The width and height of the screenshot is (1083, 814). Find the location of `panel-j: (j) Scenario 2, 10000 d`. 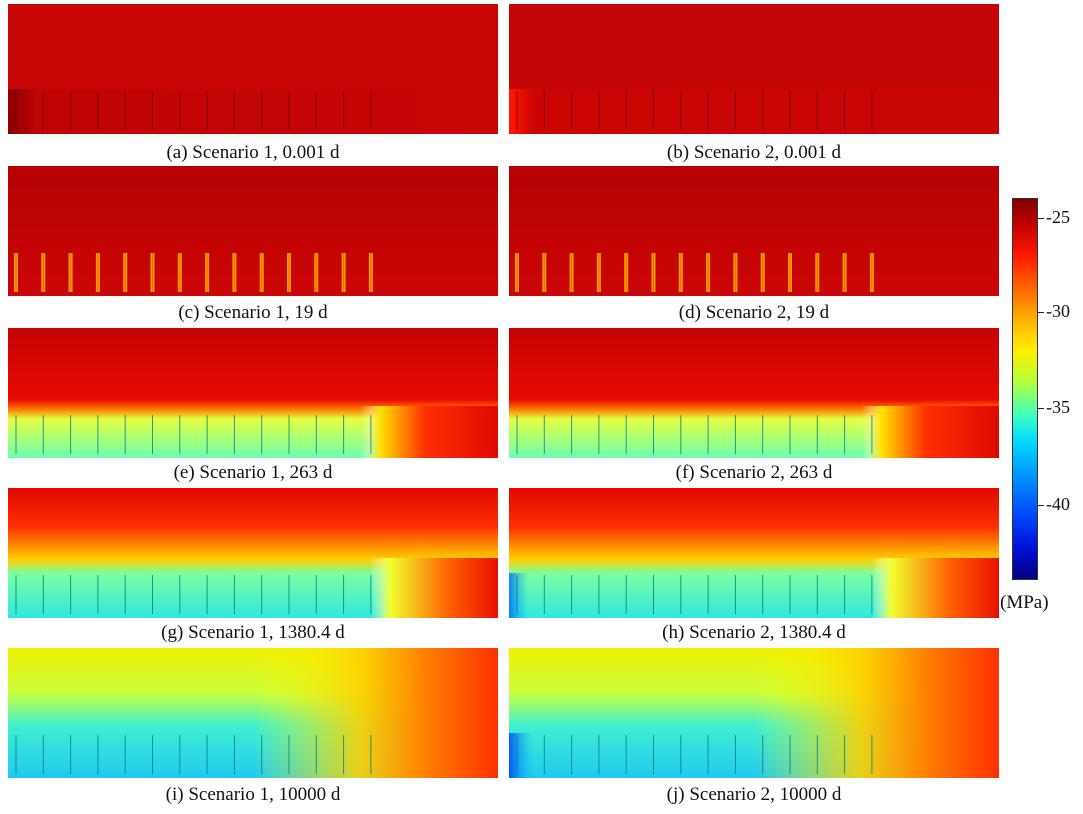

panel-j: (j) Scenario 2, 10000 d is located at coordinates (754, 726).